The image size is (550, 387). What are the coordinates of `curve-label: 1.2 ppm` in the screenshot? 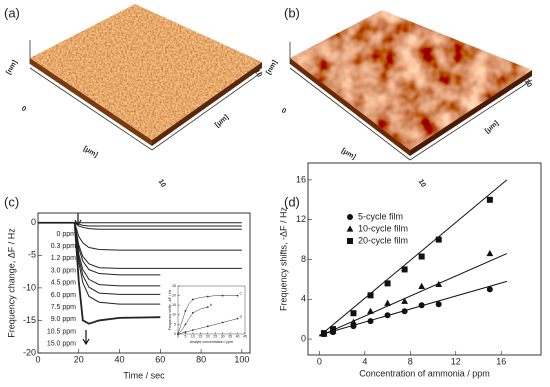 It's located at (63, 258).